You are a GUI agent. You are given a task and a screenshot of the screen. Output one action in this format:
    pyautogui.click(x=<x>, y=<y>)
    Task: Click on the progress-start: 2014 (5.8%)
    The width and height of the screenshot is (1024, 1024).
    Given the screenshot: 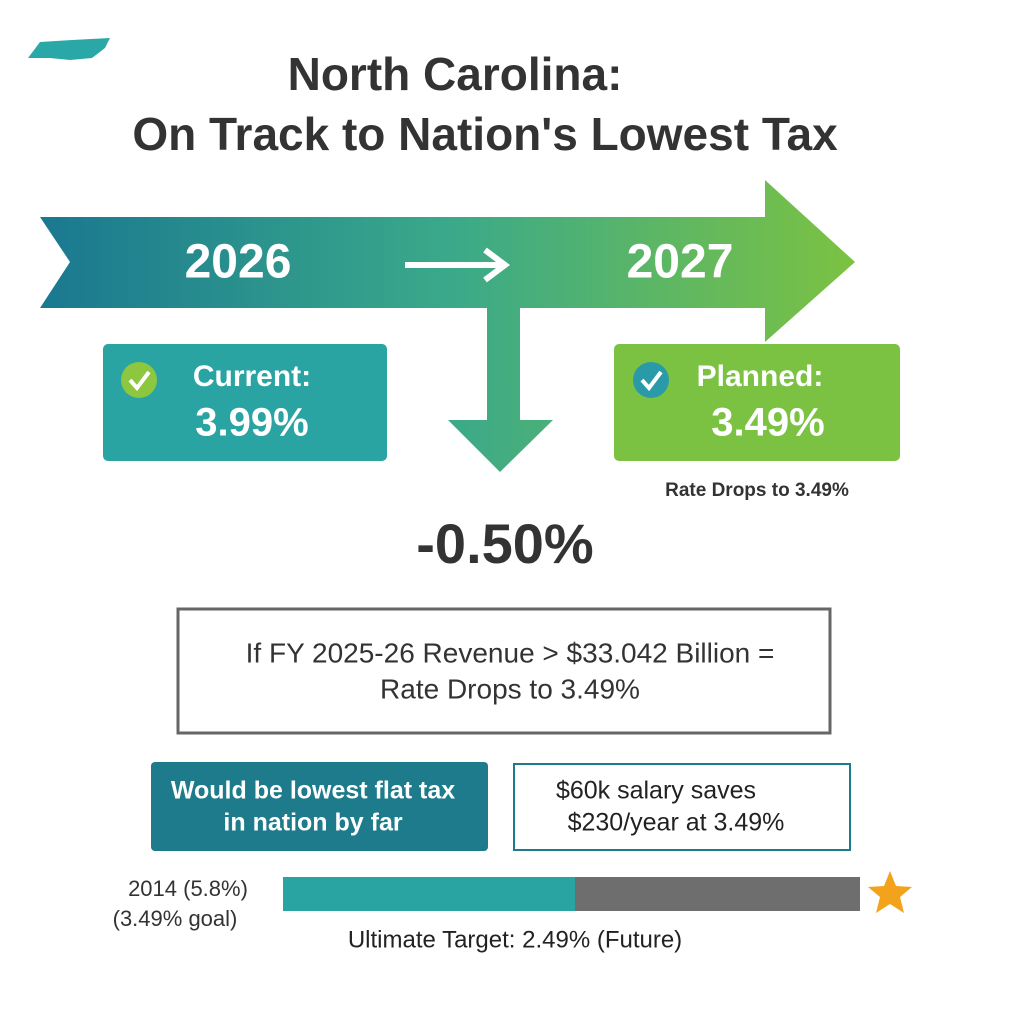 What is the action you would take?
    pyautogui.click(x=188, y=888)
    